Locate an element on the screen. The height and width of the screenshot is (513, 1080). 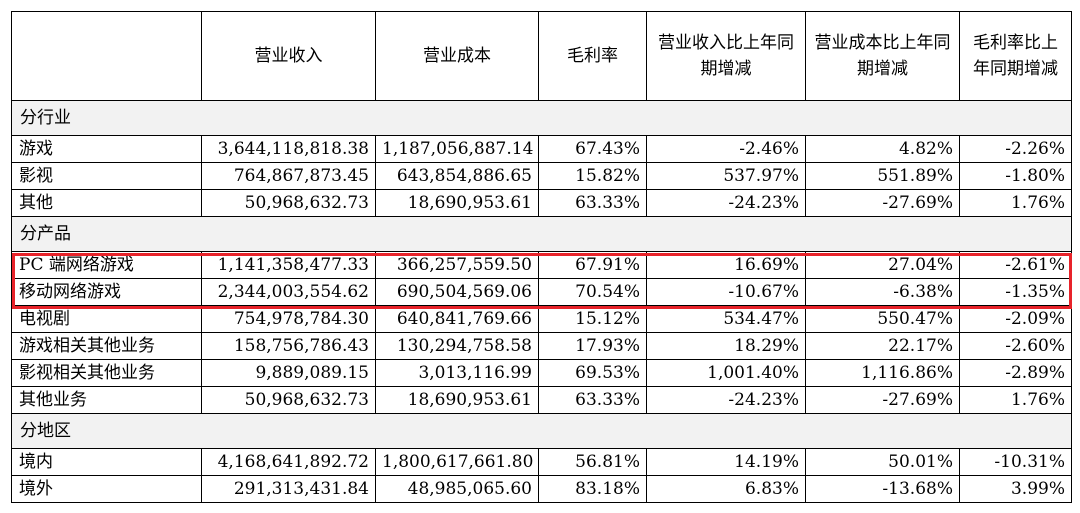
table-cell: 2,344,003,554.62 is located at coordinates (288, 292).